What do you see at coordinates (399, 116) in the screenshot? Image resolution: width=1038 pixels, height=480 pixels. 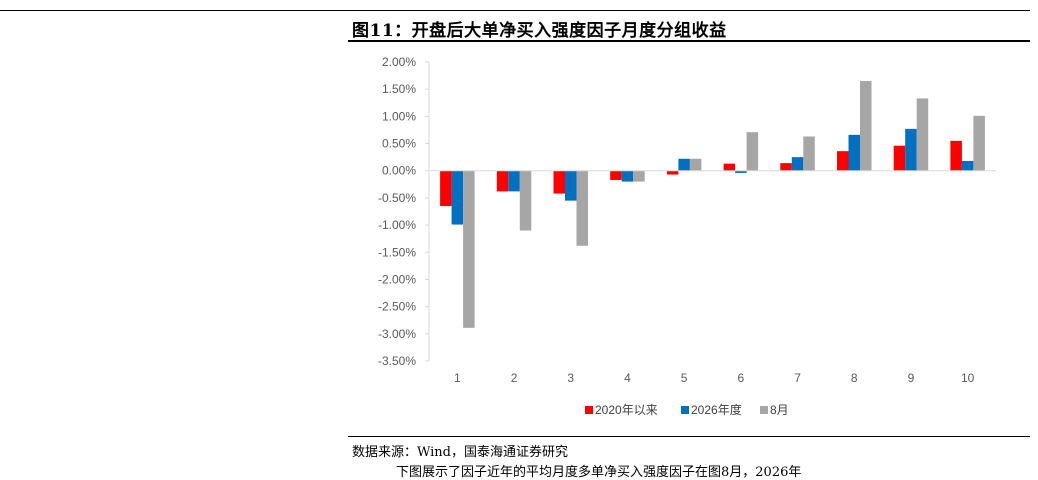 I see `y-tick-label: 1.00%` at bounding box center [399, 116].